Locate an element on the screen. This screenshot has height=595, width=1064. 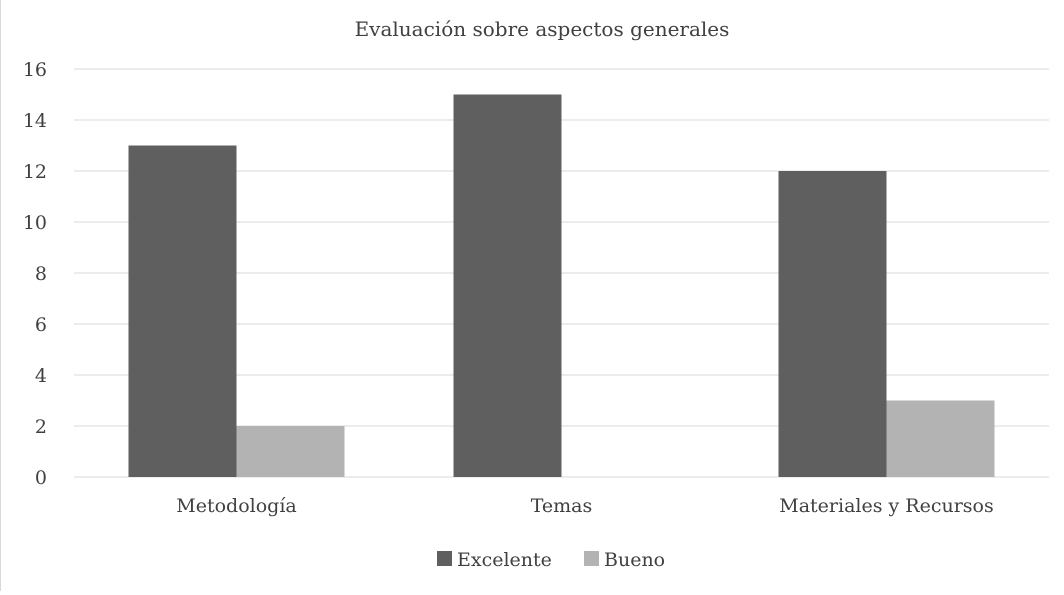
legend: Excelente Bueno is located at coordinates (551, 560).